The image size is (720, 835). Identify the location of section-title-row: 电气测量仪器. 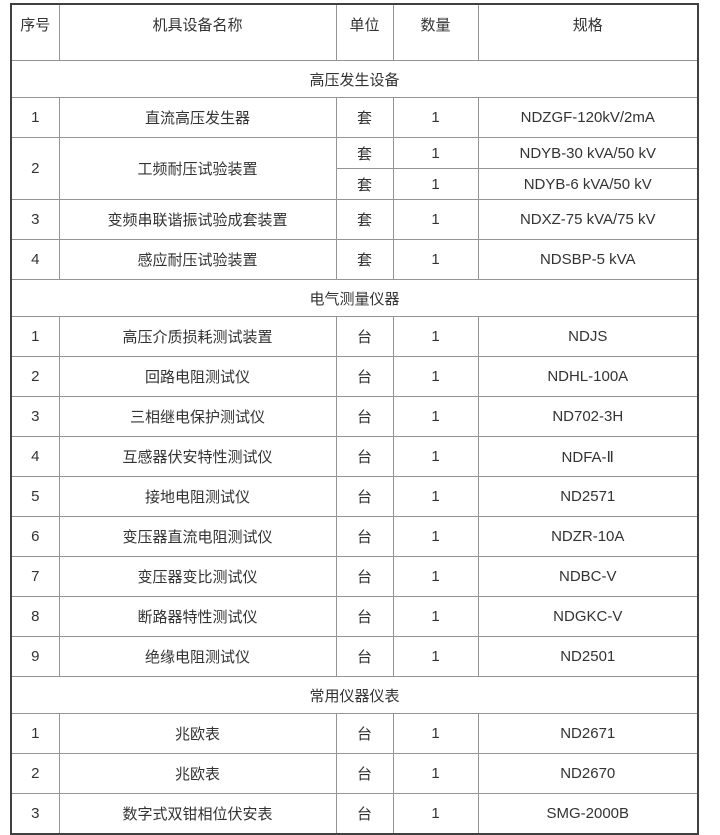
(354, 298).